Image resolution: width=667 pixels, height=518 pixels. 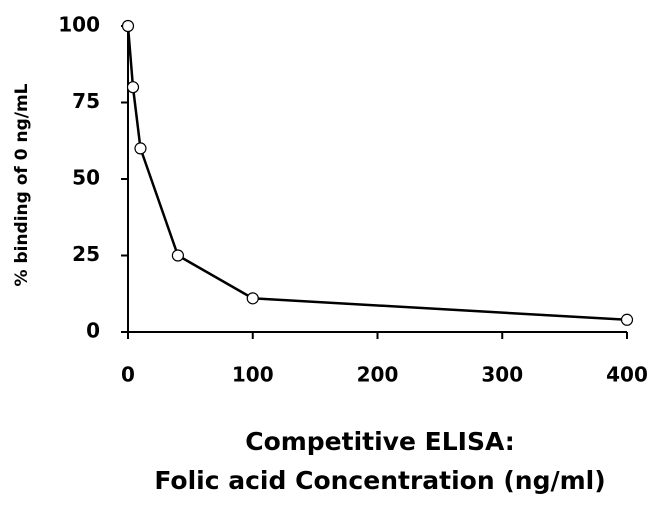 What do you see at coordinates (502, 375) in the screenshot?
I see `x-tick-label: 300` at bounding box center [502, 375].